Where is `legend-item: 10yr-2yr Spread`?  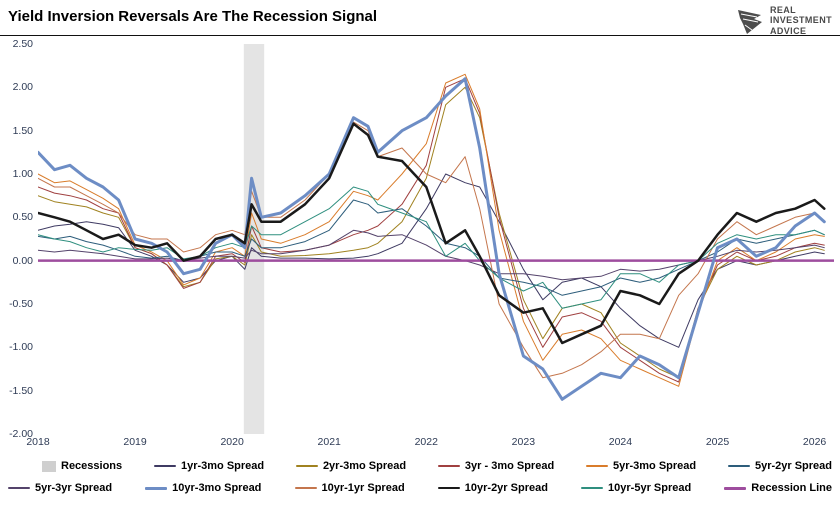 legend-item: 10yr-2yr Spread is located at coordinates (492, 488).